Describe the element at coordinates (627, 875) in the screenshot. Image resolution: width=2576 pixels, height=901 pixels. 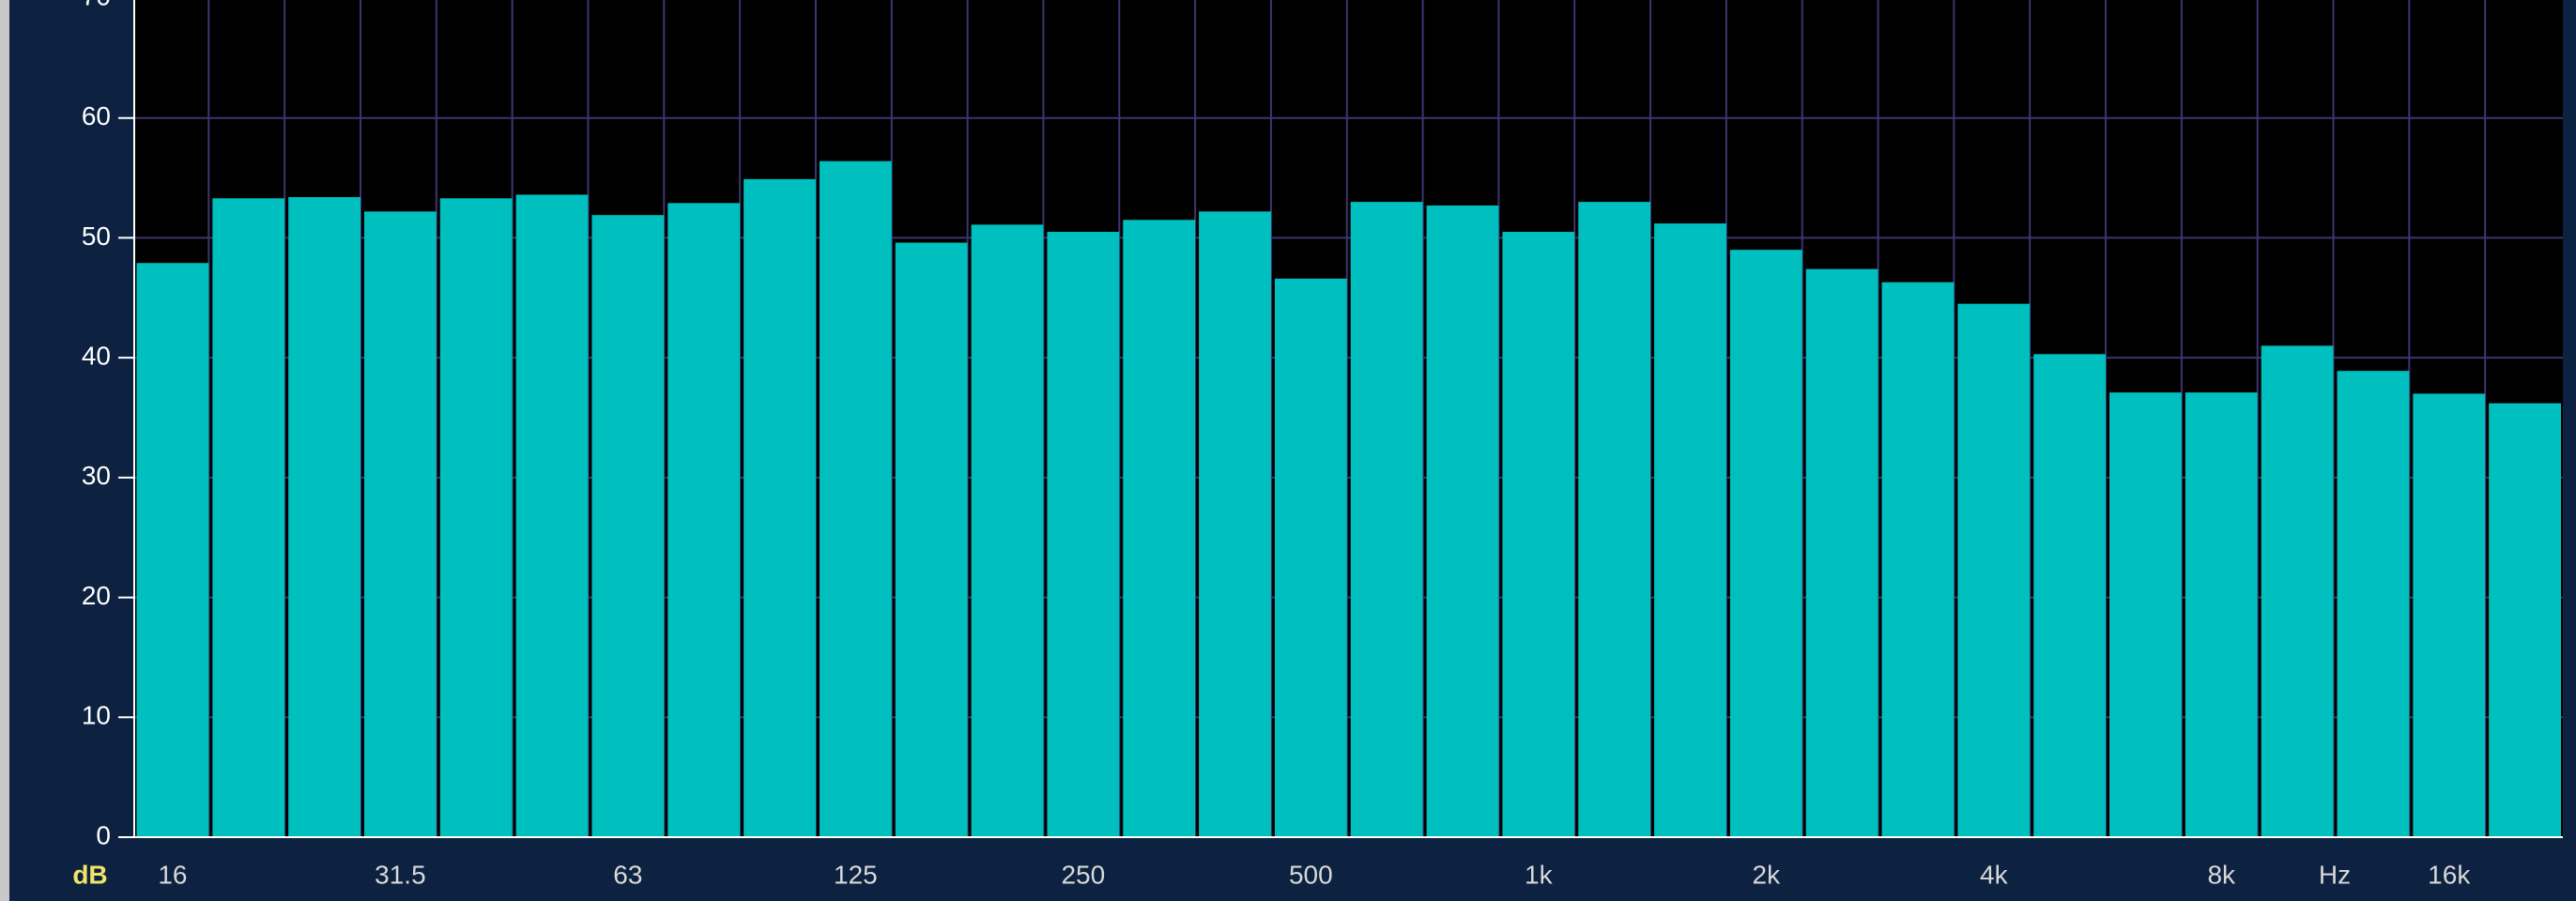
I see `x-tick-label: 63` at that location.